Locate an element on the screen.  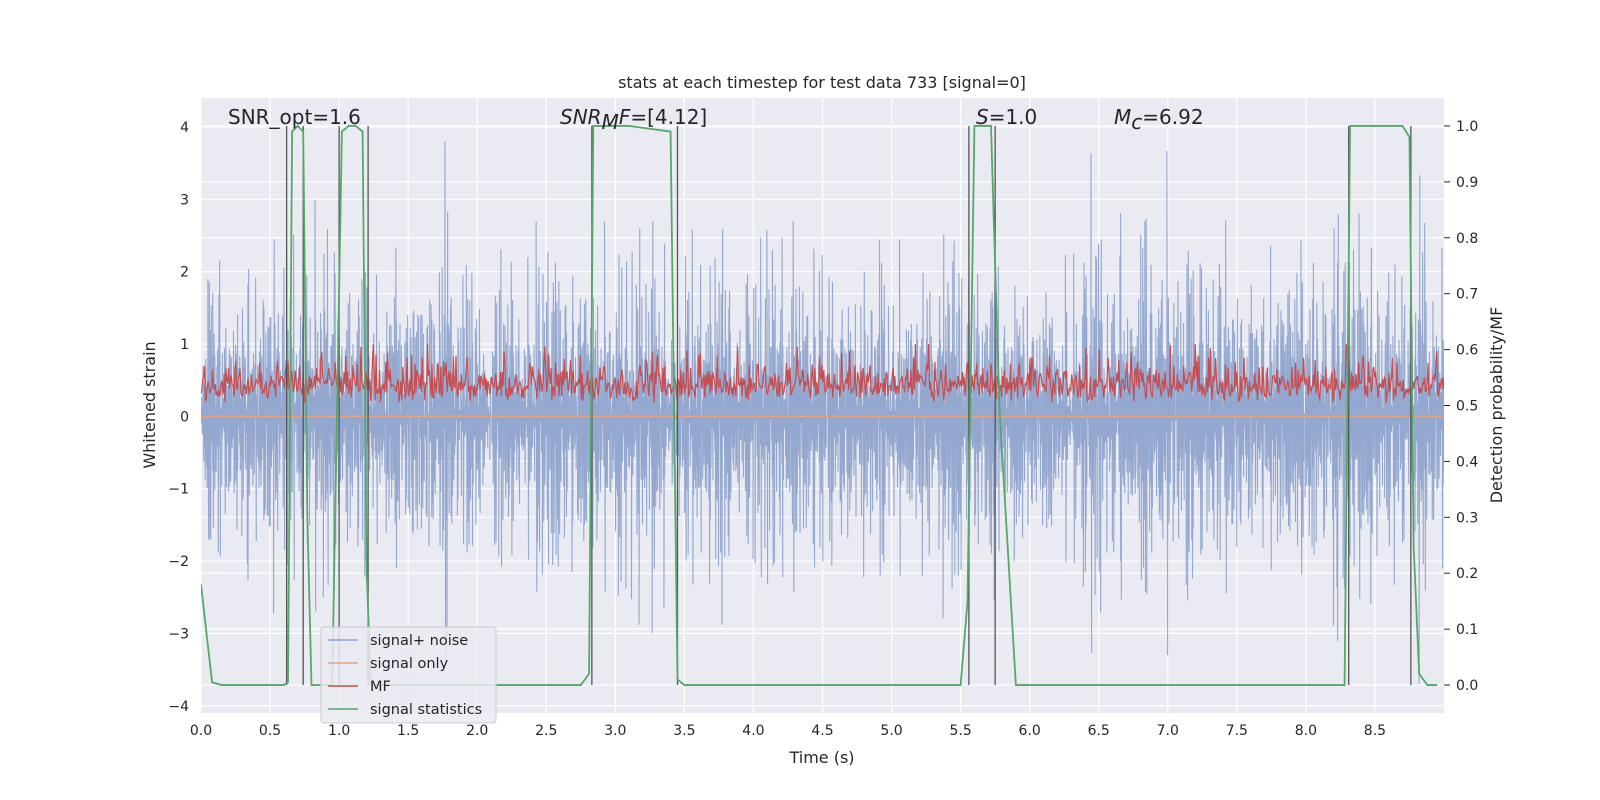
annotation-snr-mf-value: =[4.12] is located at coordinates (668, 117).